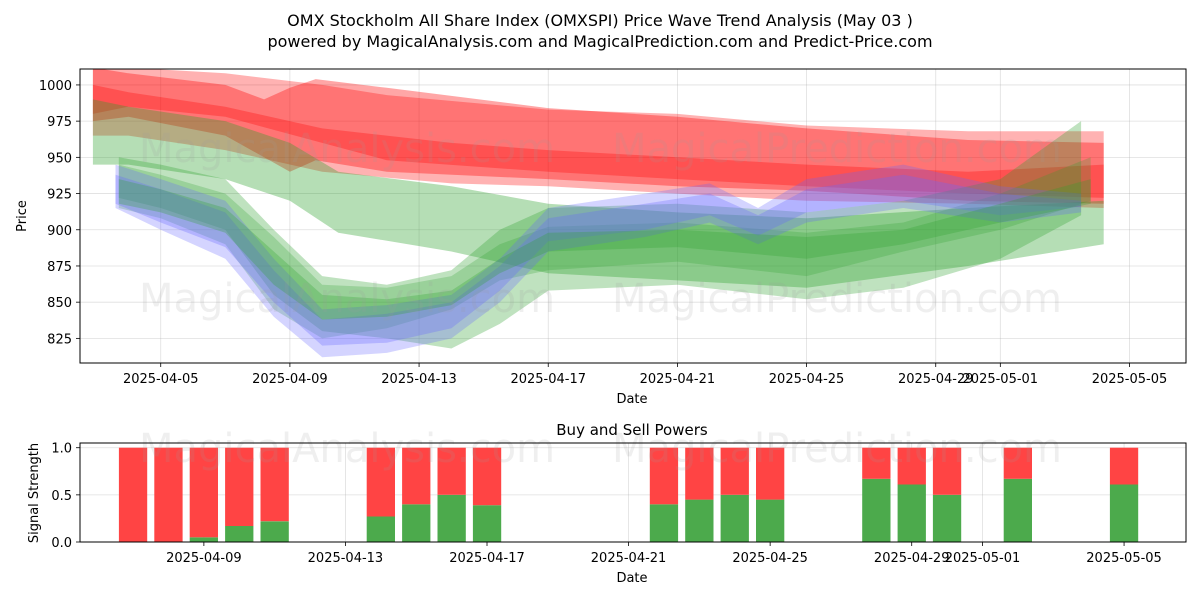  Describe the element at coordinates (204, 558) in the screenshot. I see `signal-x-tick-label: 2025-04-09` at that location.